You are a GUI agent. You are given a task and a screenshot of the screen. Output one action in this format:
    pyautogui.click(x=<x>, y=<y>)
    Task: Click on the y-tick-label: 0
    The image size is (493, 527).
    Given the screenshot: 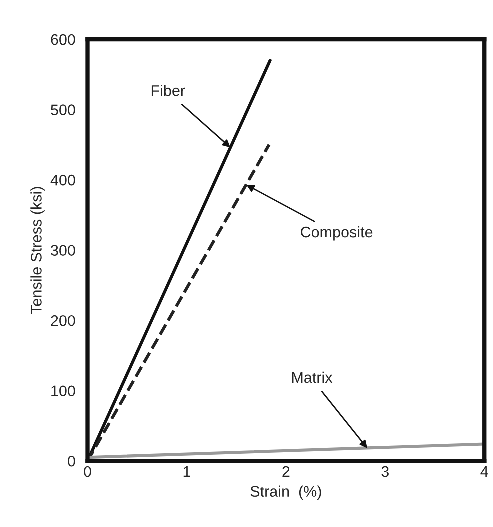 What is the action you would take?
    pyautogui.click(x=72, y=461)
    